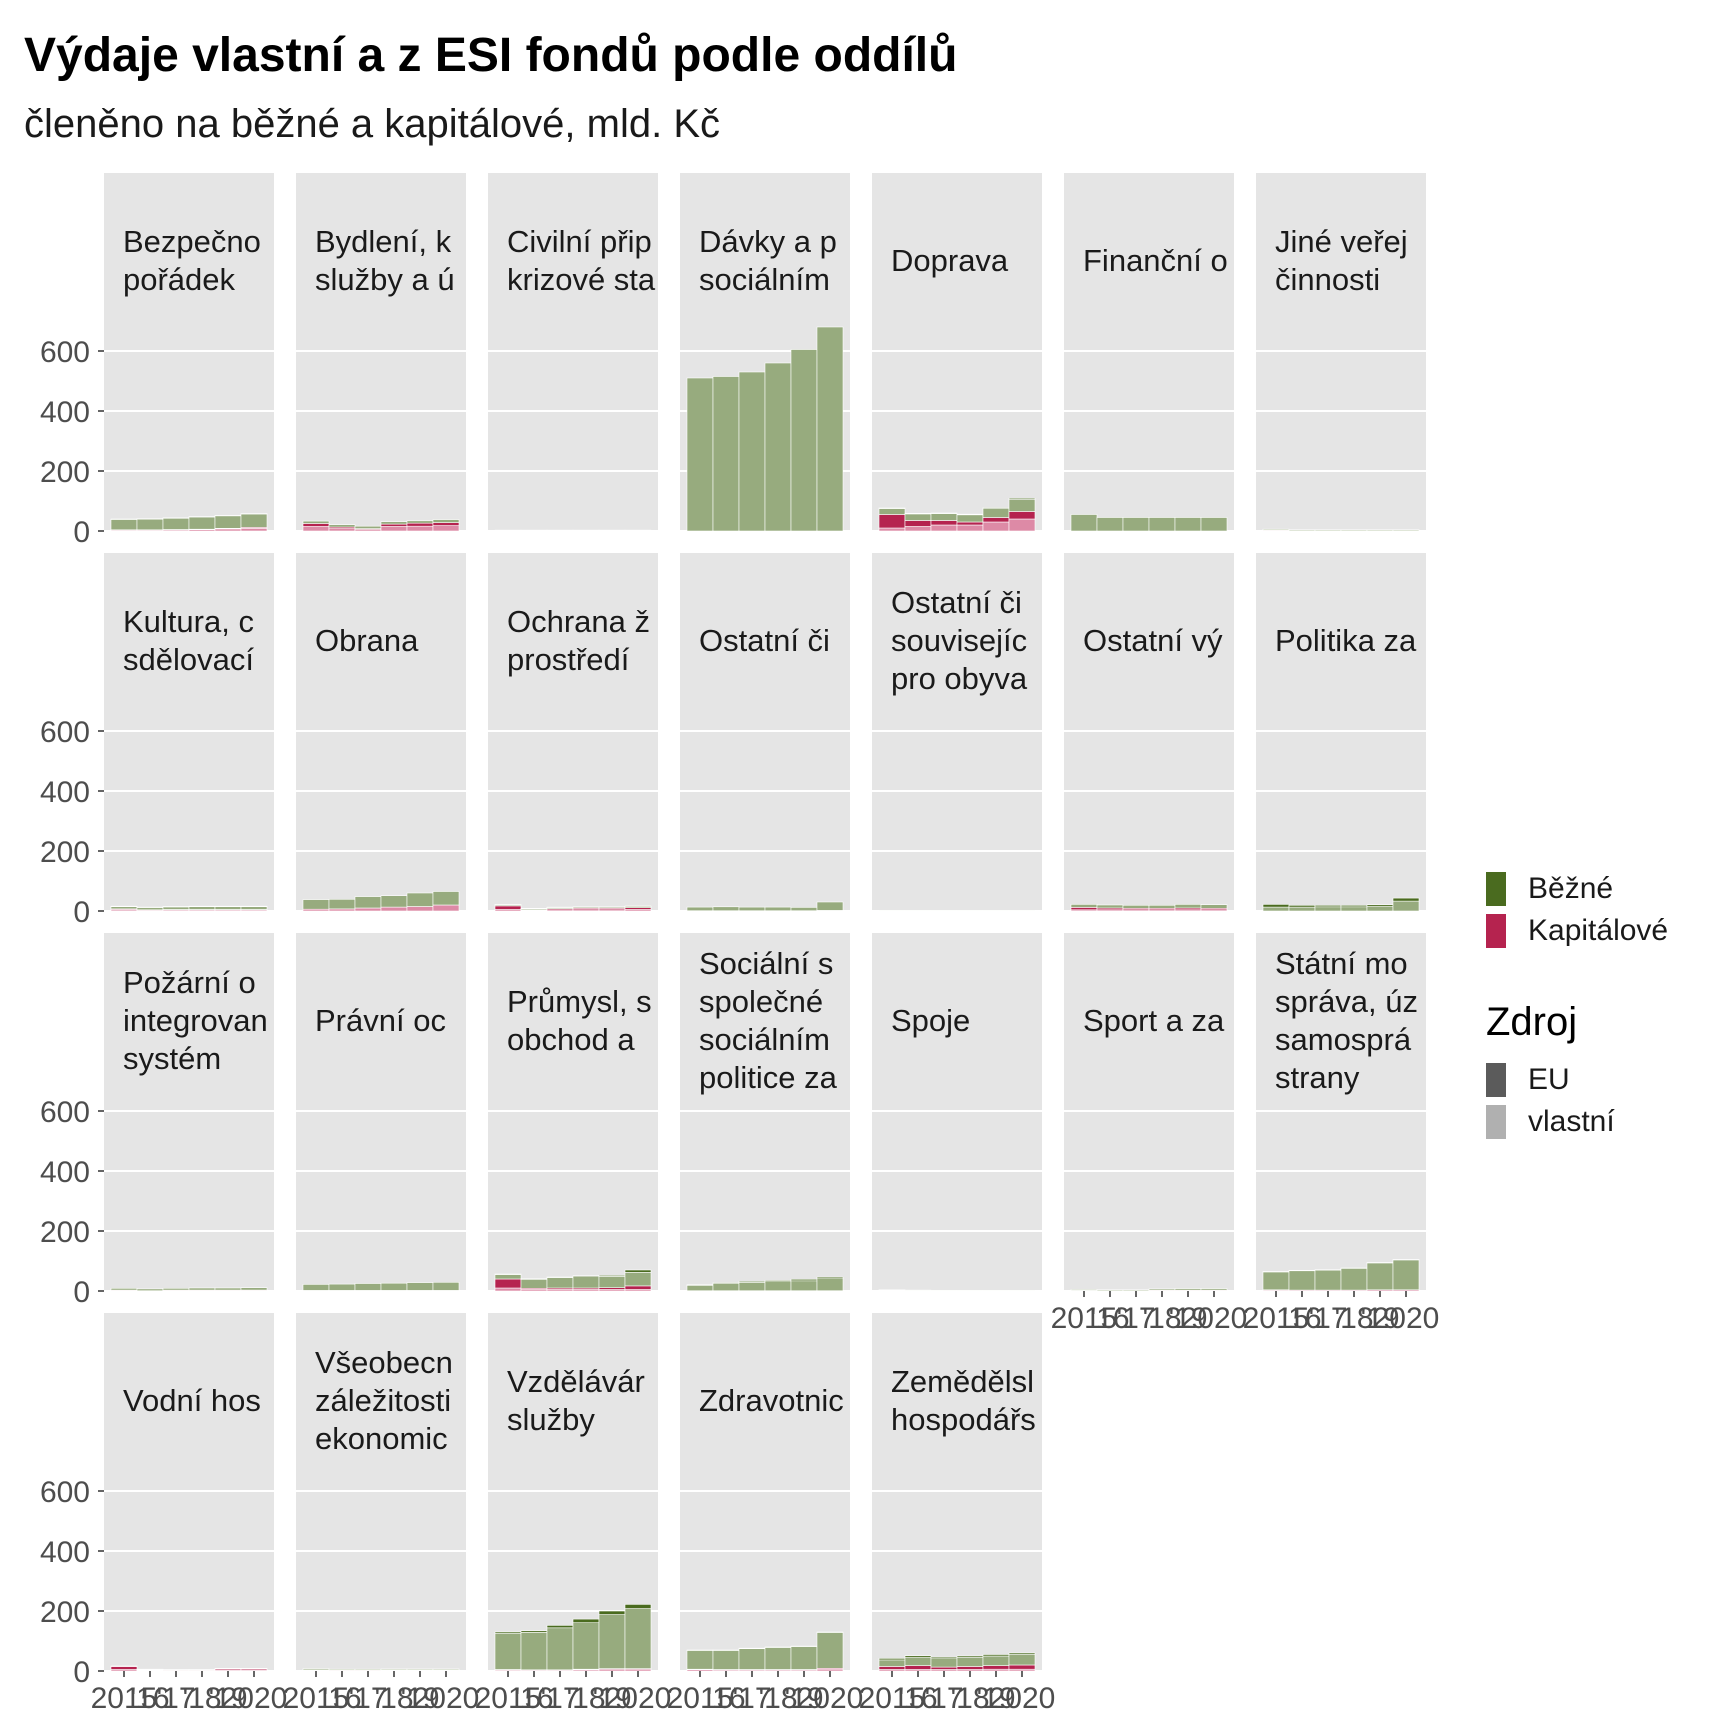 The width and height of the screenshot is (1728, 1728). Describe the element at coordinates (1496, 1122) in the screenshot. I see `legend-key-vlastni` at that location.